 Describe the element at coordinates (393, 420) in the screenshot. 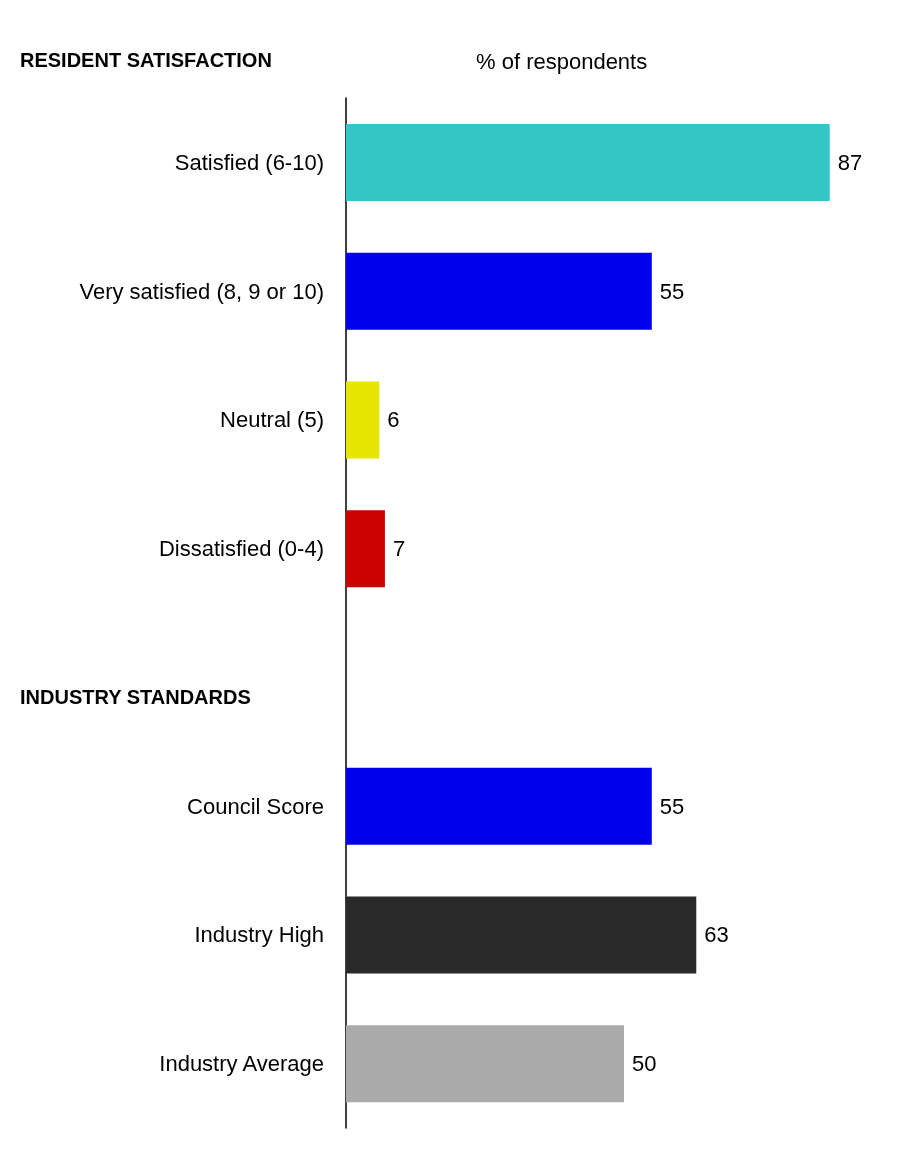

I see `data-label: 6` at that location.